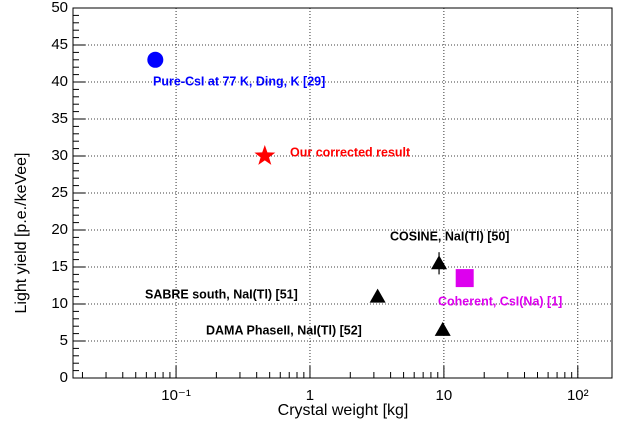 The width and height of the screenshot is (618, 425). I want to click on y-tick-label: 0, so click(64, 377).